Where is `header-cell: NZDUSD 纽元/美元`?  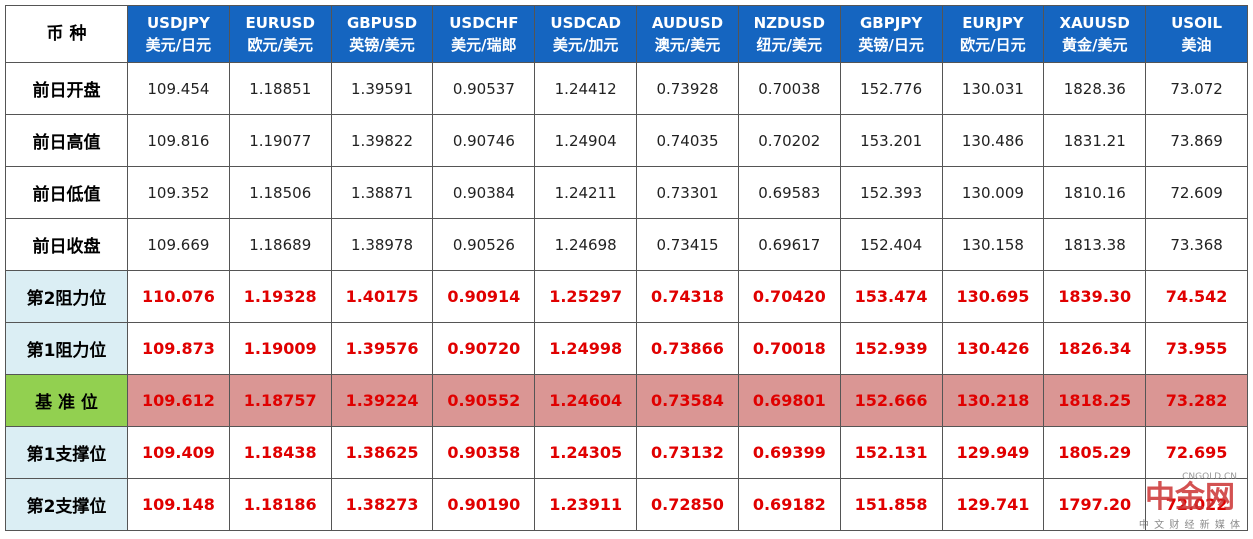
header-cell: NZDUSD 纽元/美元 is located at coordinates (789, 34).